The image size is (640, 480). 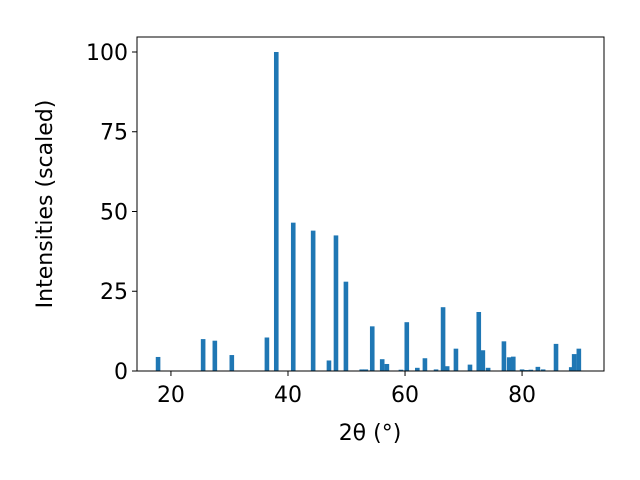 What do you see at coordinates (405, 395) in the screenshot?
I see `x-tick-label: 60` at bounding box center [405, 395].